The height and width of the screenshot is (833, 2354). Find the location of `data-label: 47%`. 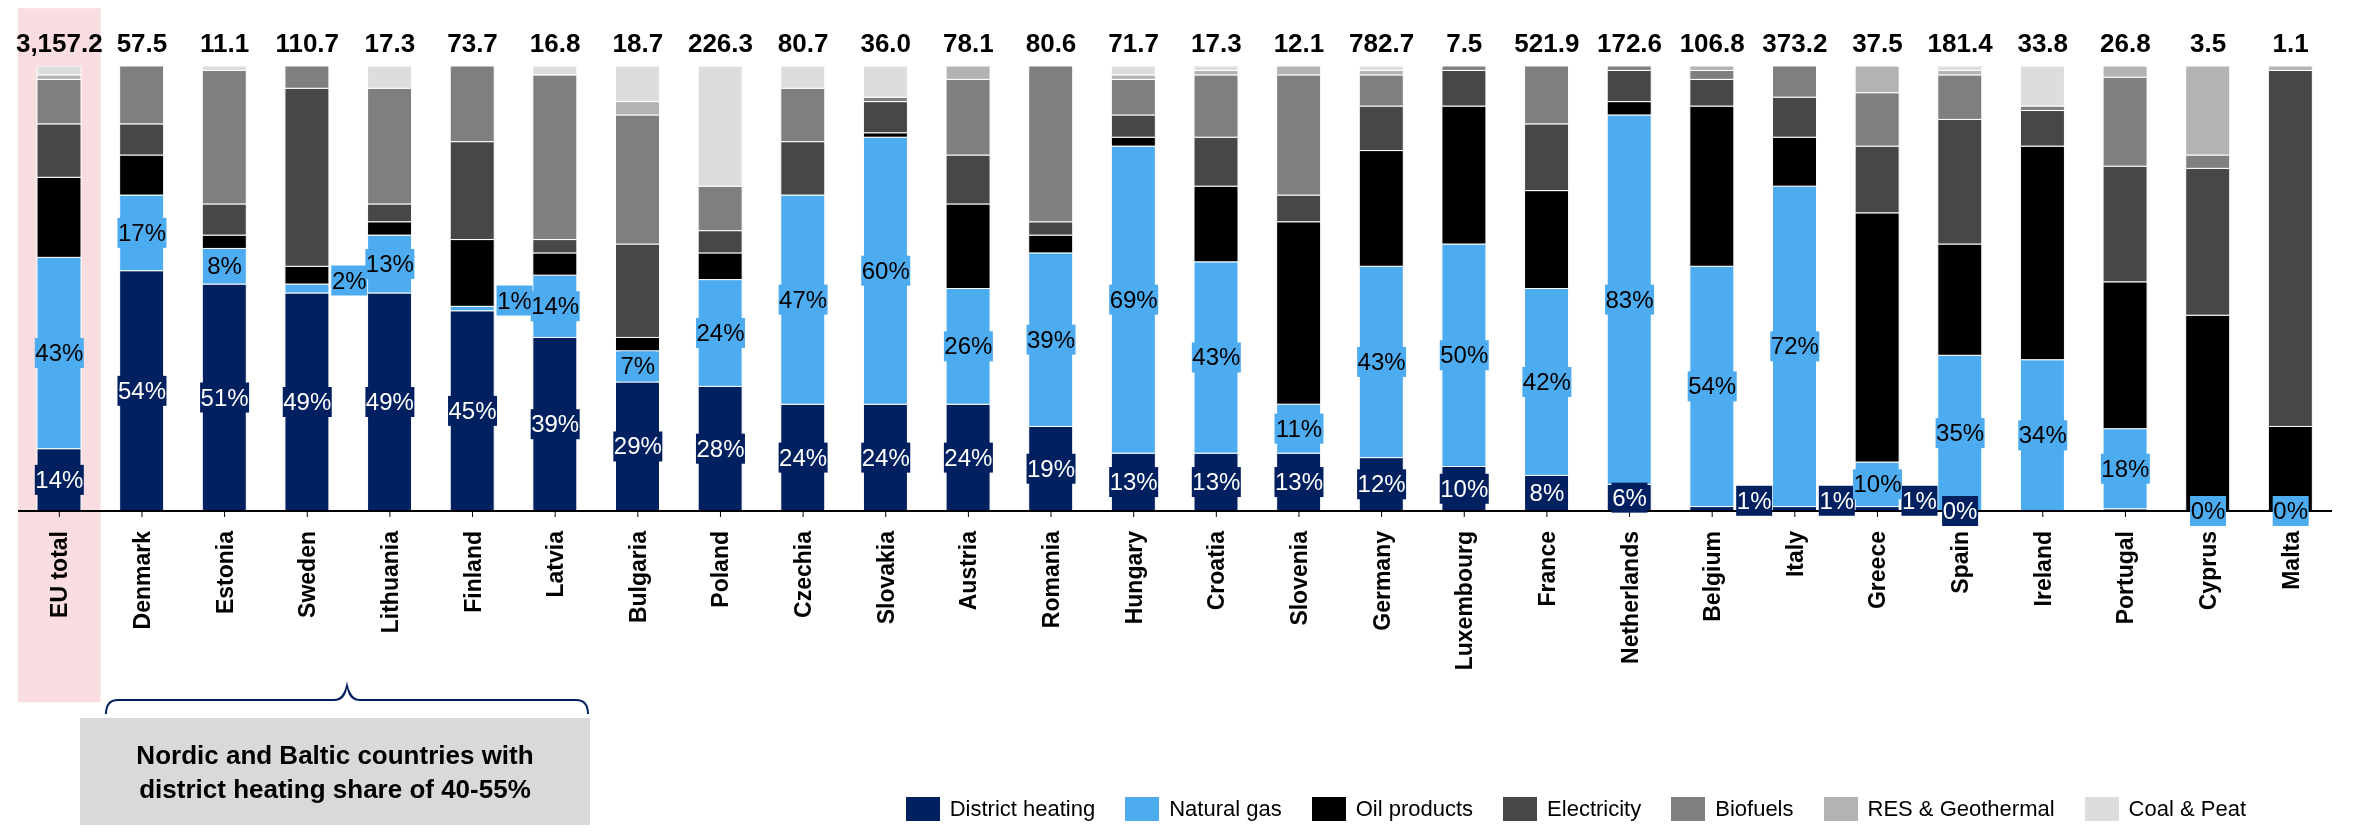

data-label: 47% is located at coordinates (803, 299).